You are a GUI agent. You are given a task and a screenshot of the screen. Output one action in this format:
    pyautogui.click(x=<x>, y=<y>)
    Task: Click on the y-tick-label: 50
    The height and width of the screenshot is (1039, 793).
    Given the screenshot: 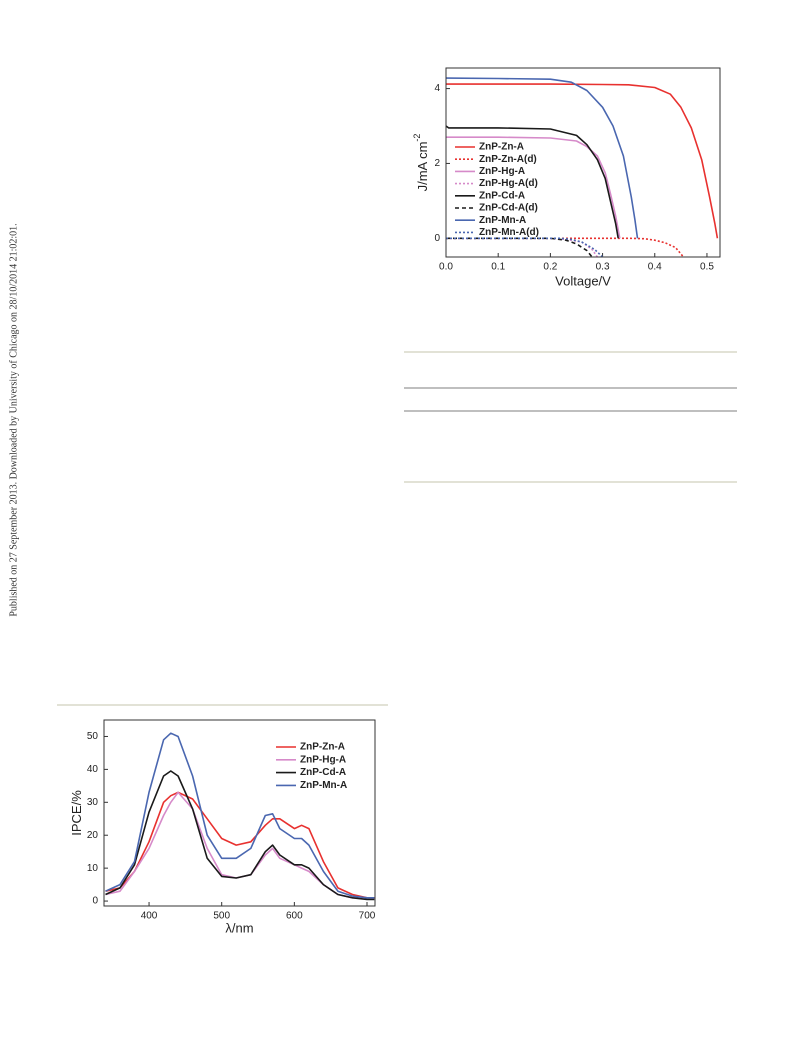 What is the action you would take?
    pyautogui.click(x=93, y=736)
    